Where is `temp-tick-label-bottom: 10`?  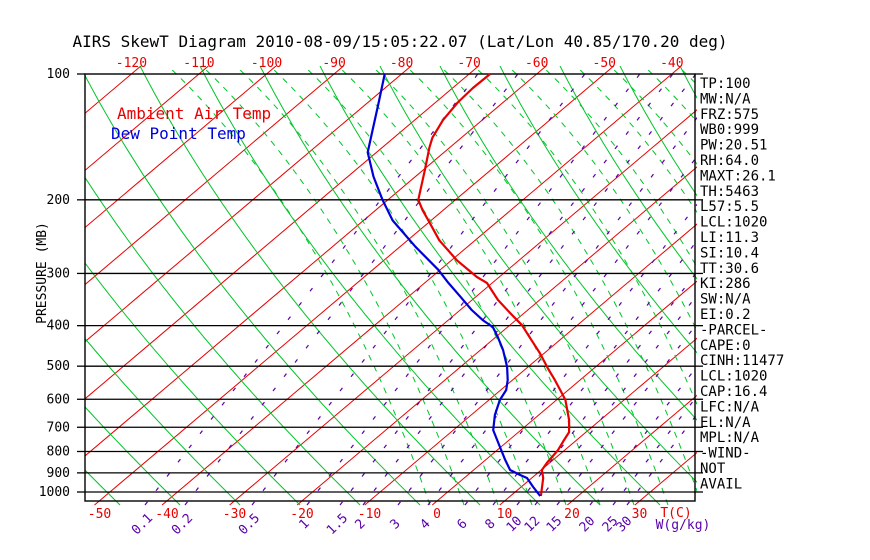 temp-tick-label-bottom: 10 is located at coordinates (505, 514).